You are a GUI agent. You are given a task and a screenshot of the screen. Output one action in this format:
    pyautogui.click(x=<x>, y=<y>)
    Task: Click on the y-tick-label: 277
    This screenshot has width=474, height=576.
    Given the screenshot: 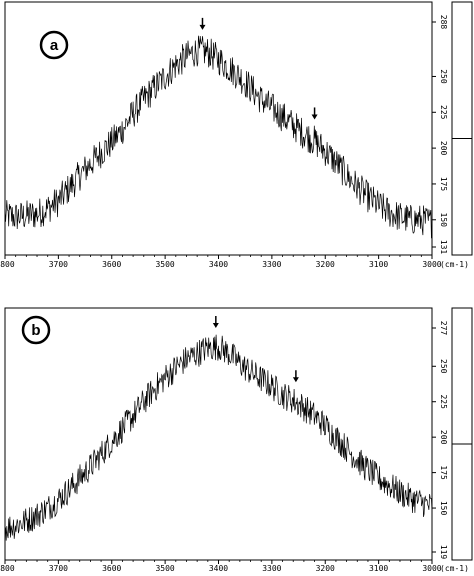 What is the action you would take?
    pyautogui.click(x=443, y=328)
    